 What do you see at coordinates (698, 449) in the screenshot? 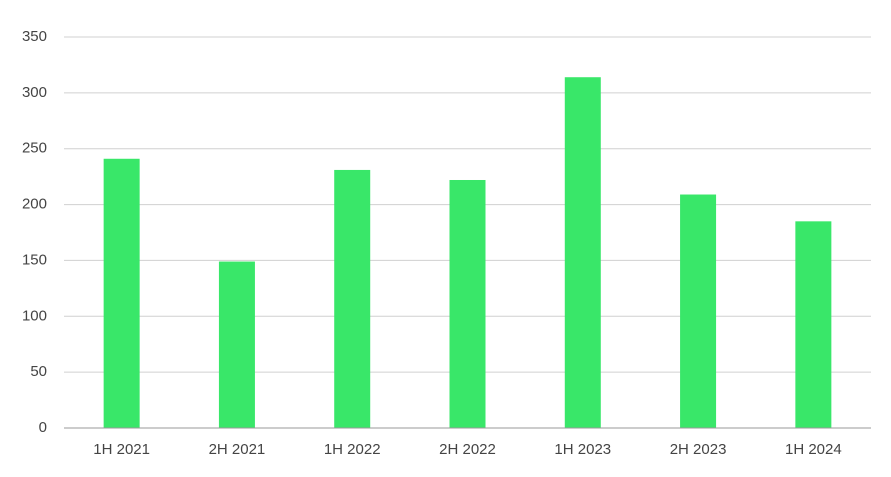
I see `x-tick-label: 2H 2023` at bounding box center [698, 449].